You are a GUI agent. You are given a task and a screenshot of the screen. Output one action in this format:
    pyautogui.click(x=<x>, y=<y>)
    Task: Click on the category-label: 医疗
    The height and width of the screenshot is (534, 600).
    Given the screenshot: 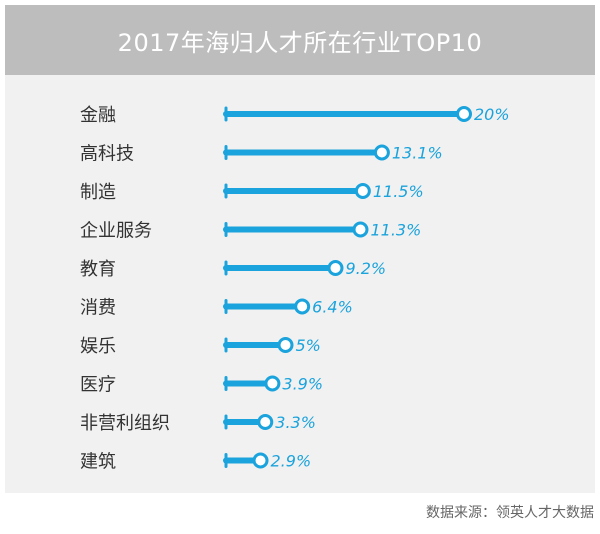 What is the action you would take?
    pyautogui.click(x=98, y=385)
    